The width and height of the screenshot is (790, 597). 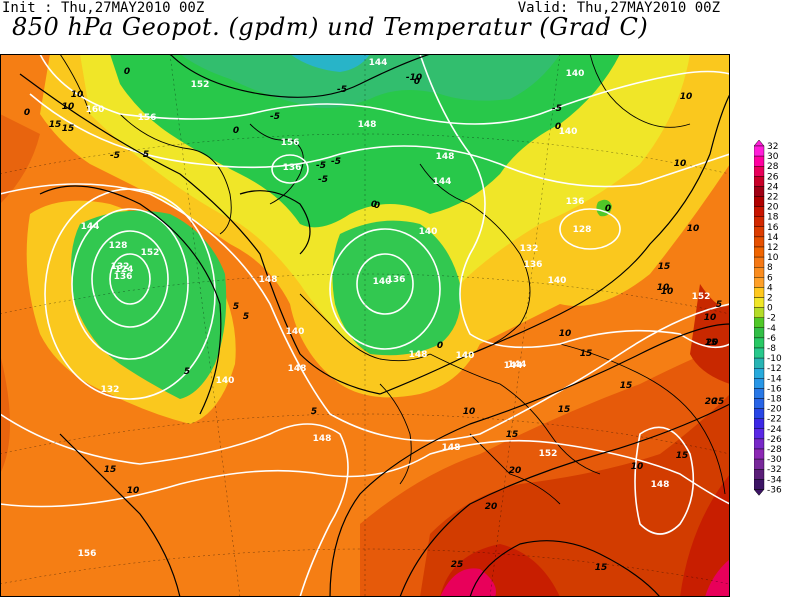 What do you see at coordinates (585, 578) in the screenshot?
I see `extreme-hot-zone` at bounding box center [585, 578].